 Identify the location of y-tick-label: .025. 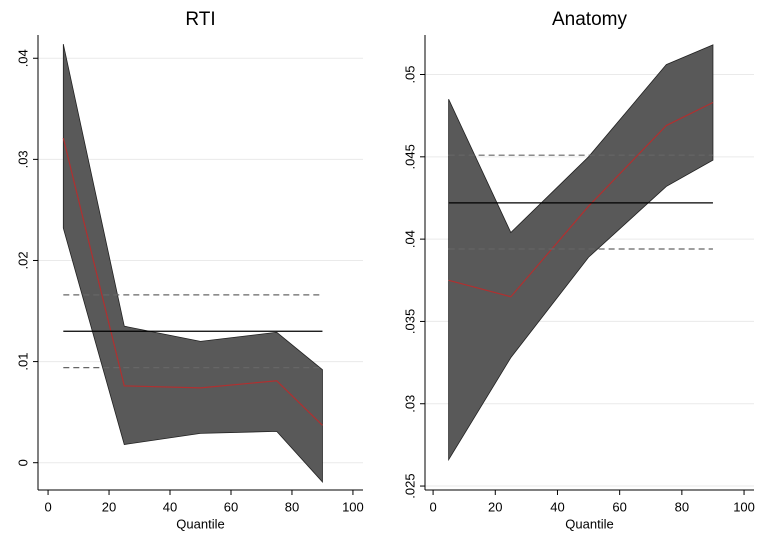
(409, 485).